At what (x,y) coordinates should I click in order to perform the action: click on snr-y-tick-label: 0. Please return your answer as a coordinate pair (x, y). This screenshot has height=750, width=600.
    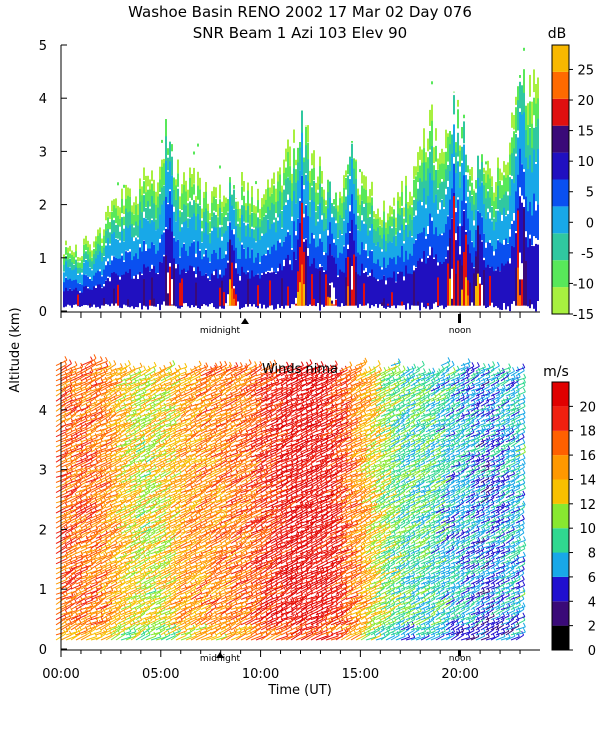
    Looking at the image, I should click on (43, 312).